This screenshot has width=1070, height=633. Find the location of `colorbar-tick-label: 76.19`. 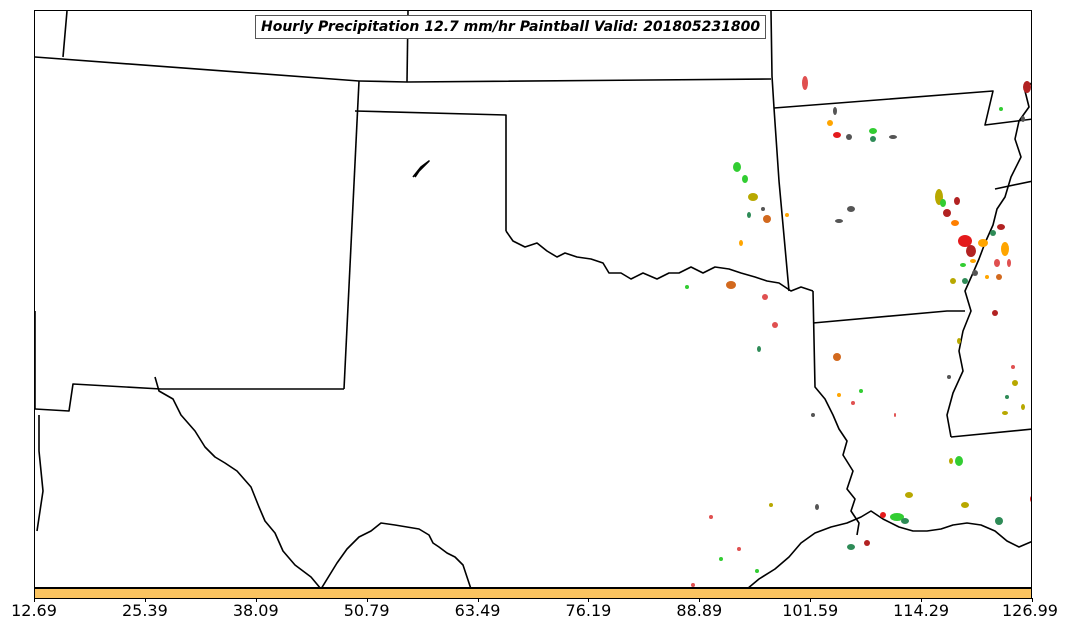

colorbar-tick-label: 76.19 is located at coordinates (588, 610).